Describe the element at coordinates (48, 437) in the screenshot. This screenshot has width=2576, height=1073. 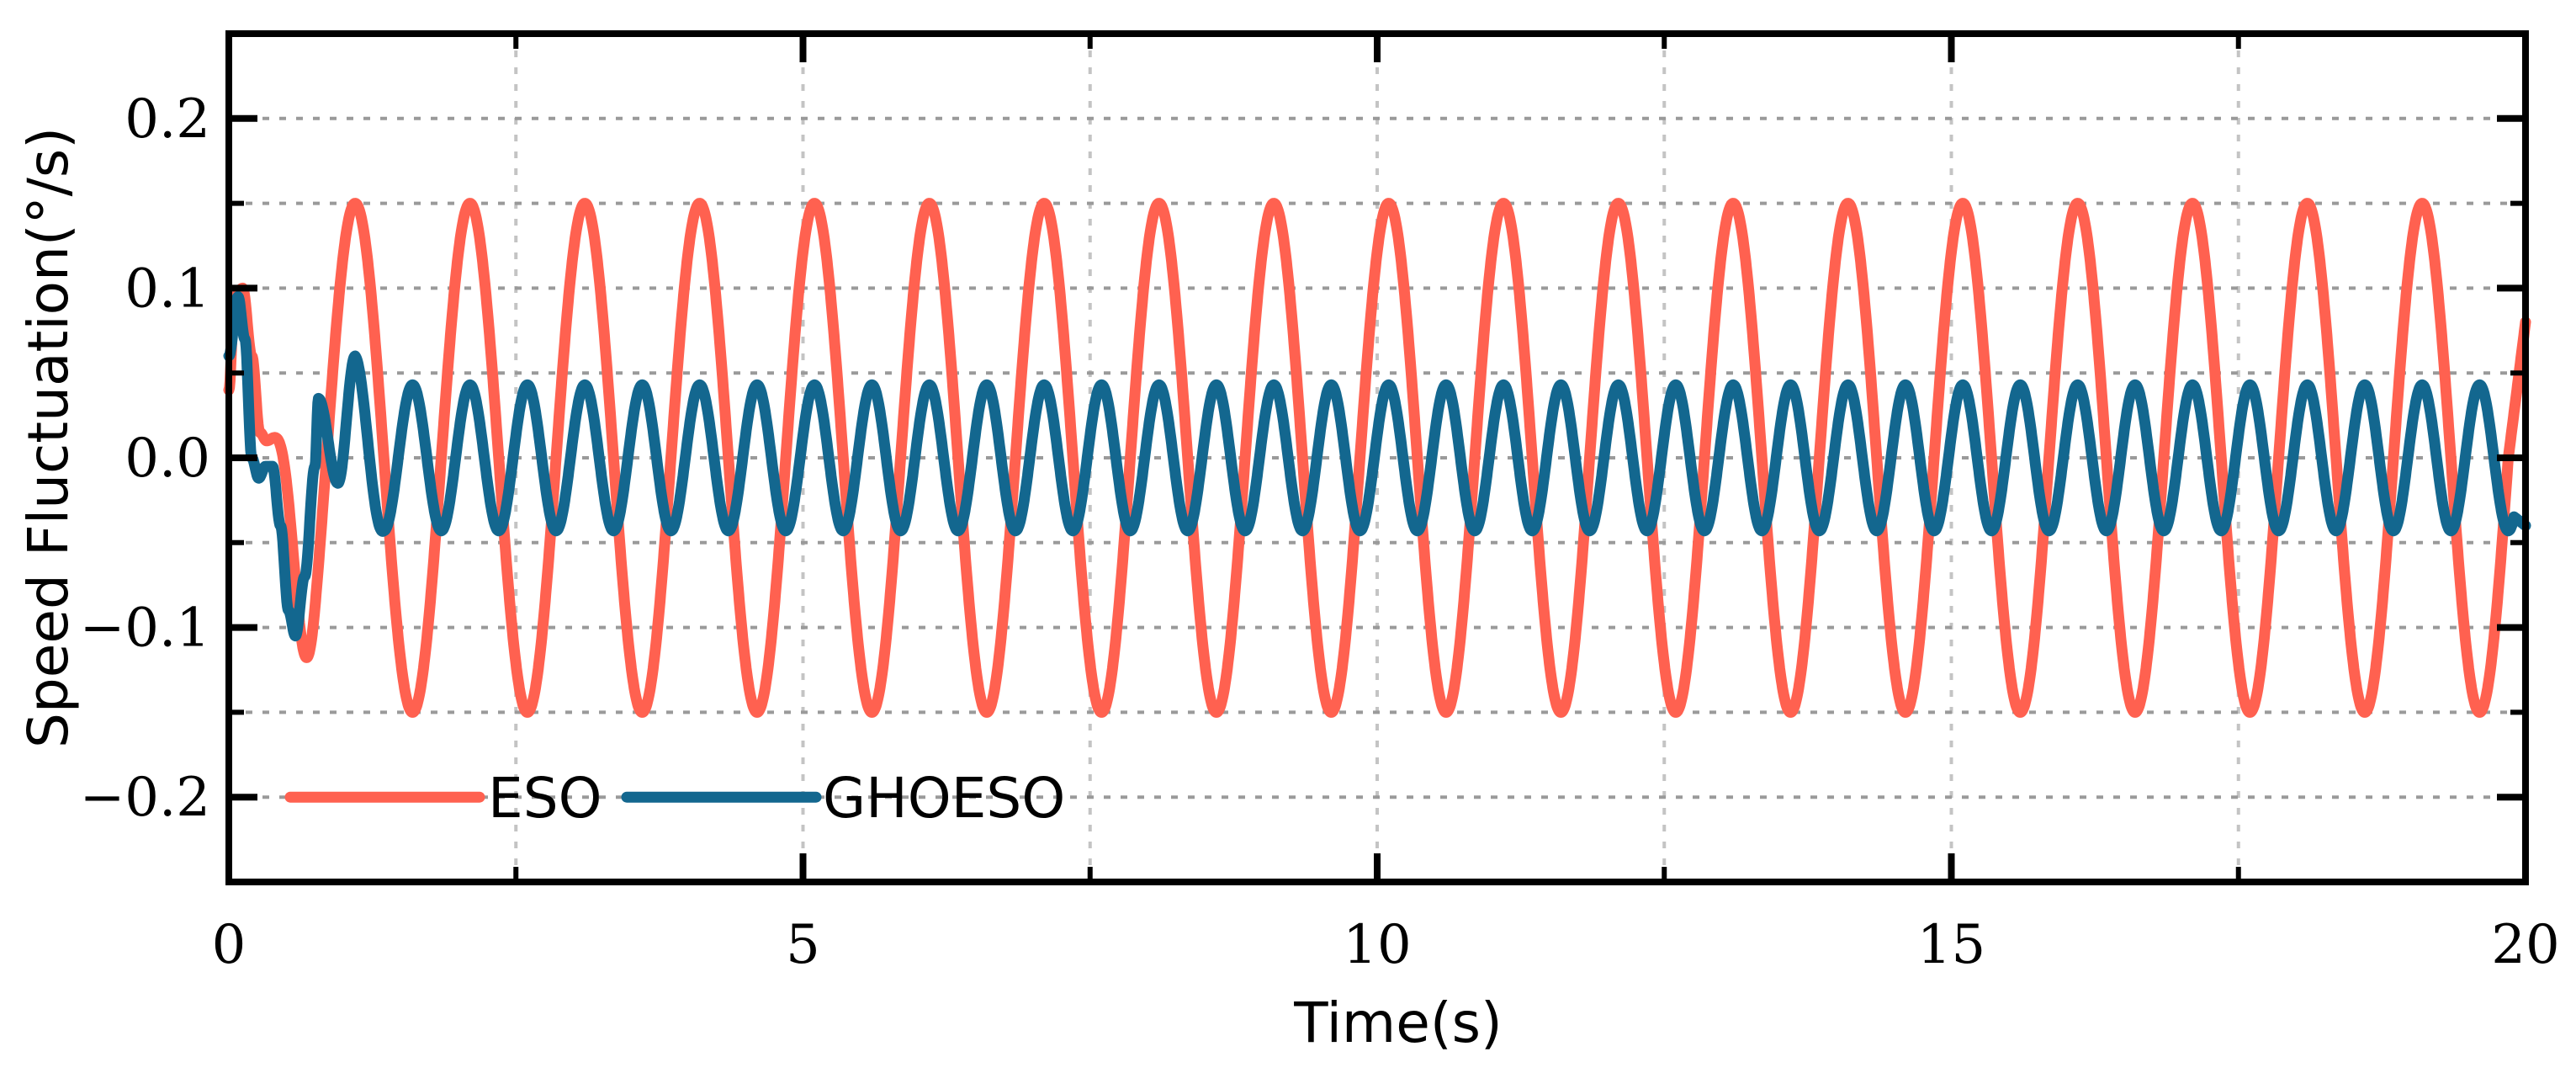
I see `y-axis-title: Speed Fluctuation(°/s)` at that location.